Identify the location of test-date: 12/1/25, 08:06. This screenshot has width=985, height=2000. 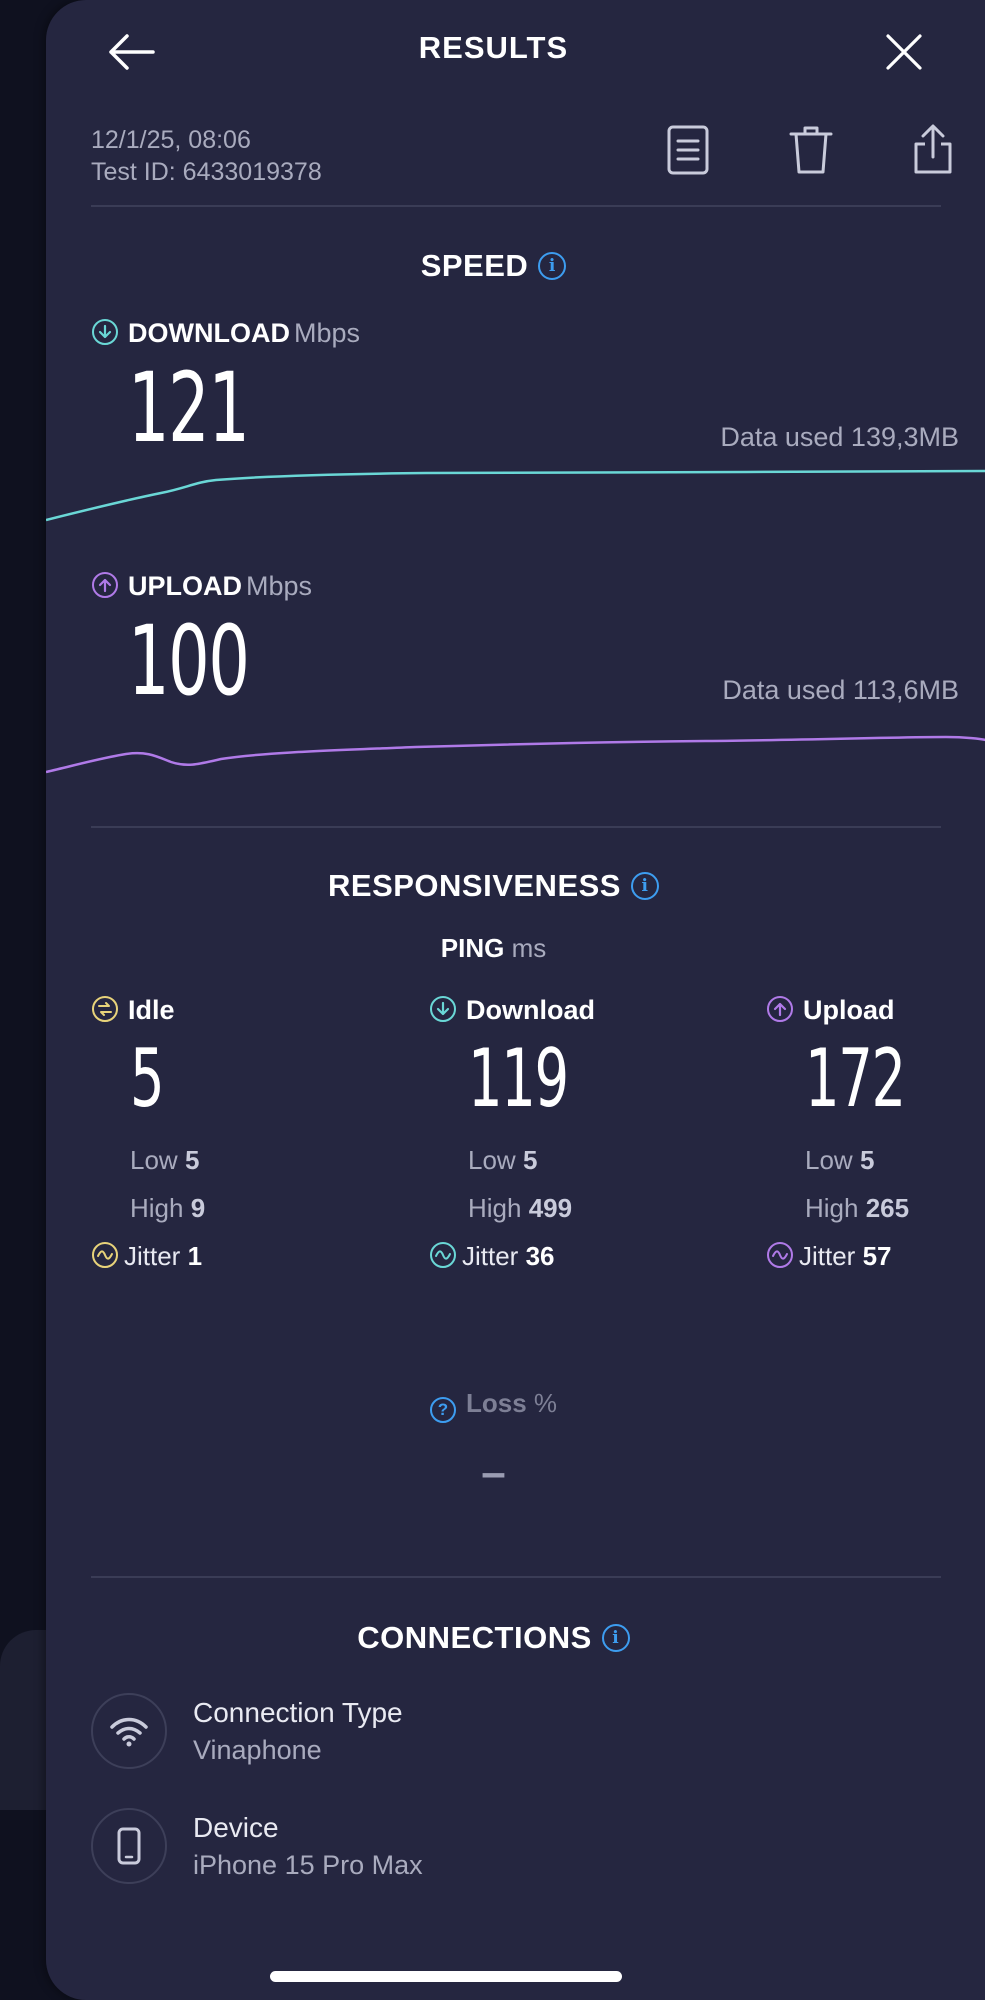
(171, 140).